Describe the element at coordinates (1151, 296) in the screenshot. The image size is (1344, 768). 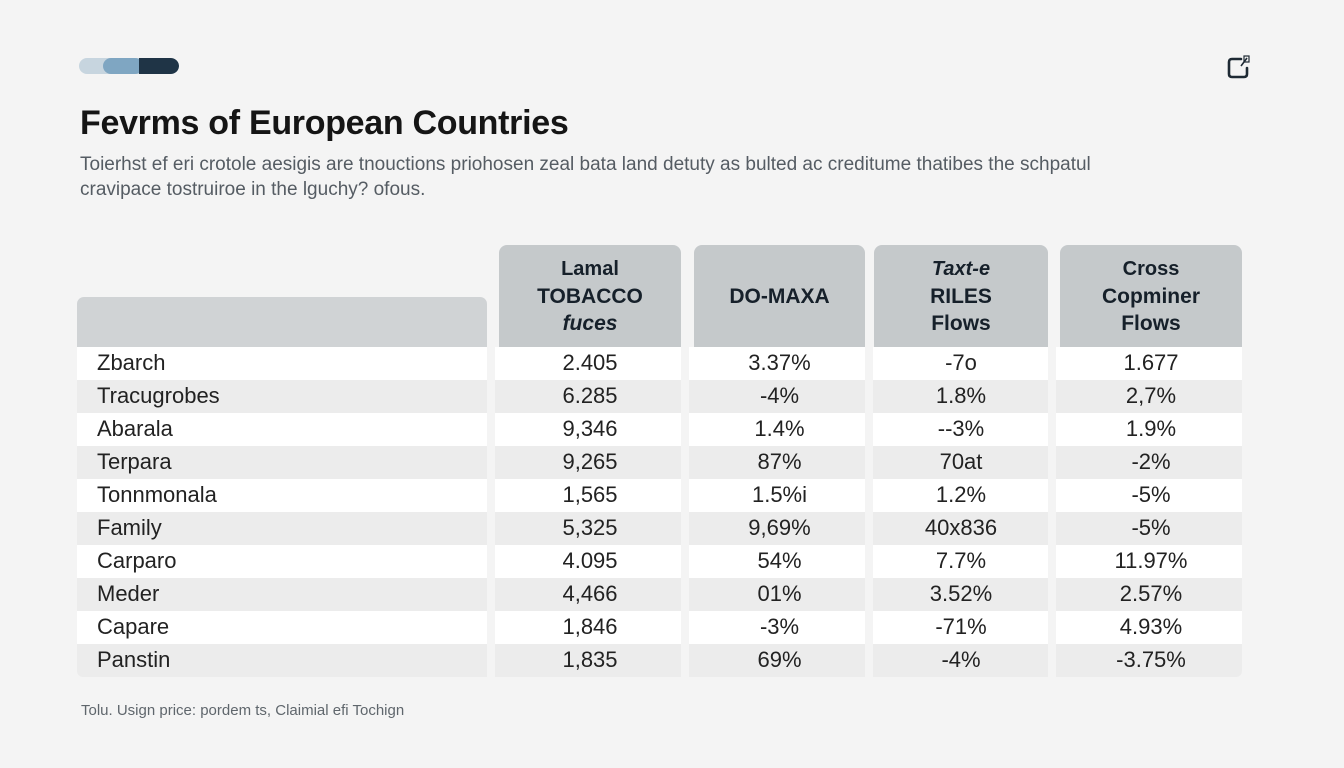
I see `column-header-cross-flows: Cross Copminer Flows` at that location.